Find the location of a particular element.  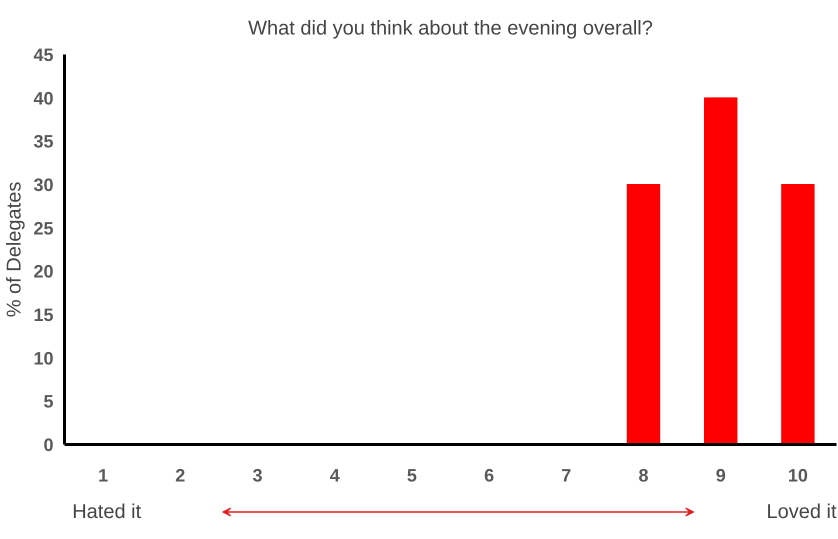

x-tick-label: 10 is located at coordinates (798, 476).